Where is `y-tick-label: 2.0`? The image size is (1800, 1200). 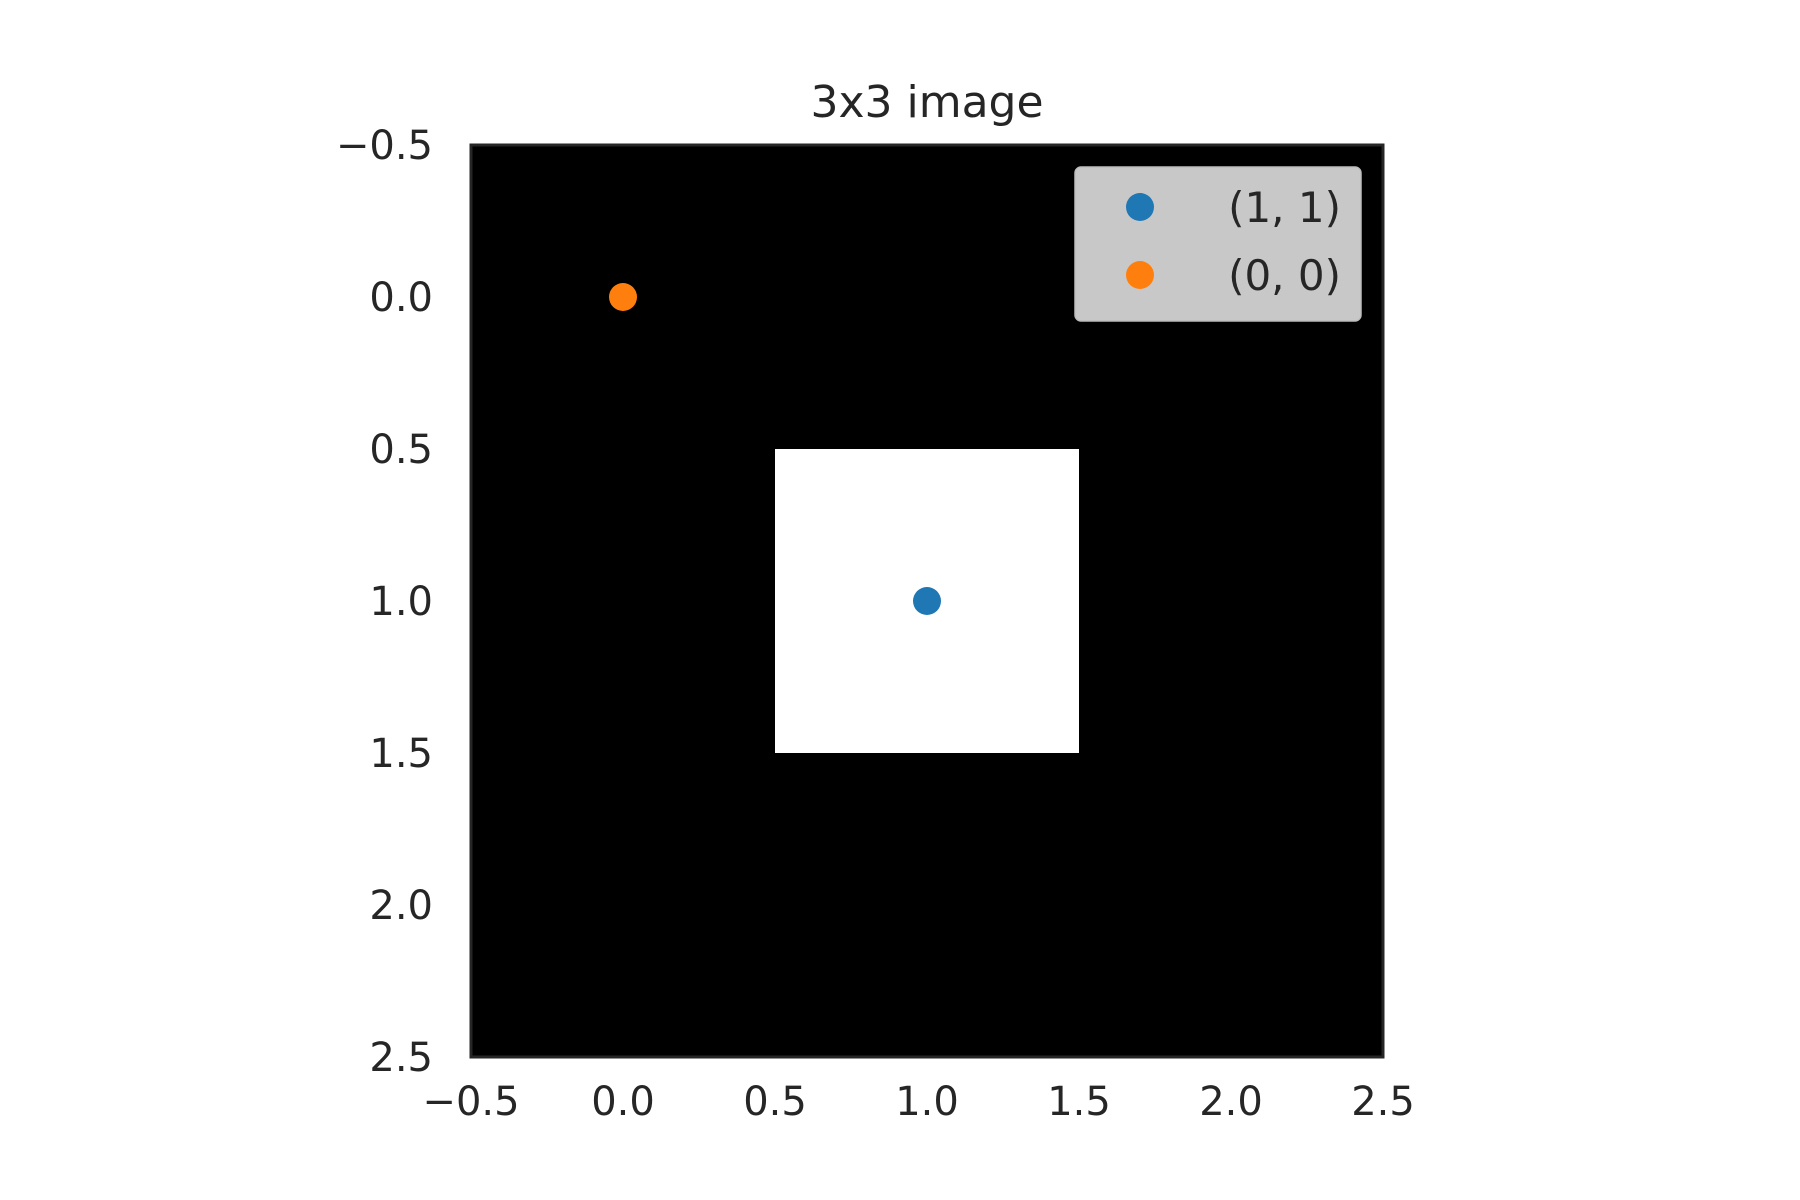
y-tick-label: 2.0 is located at coordinates (401, 906).